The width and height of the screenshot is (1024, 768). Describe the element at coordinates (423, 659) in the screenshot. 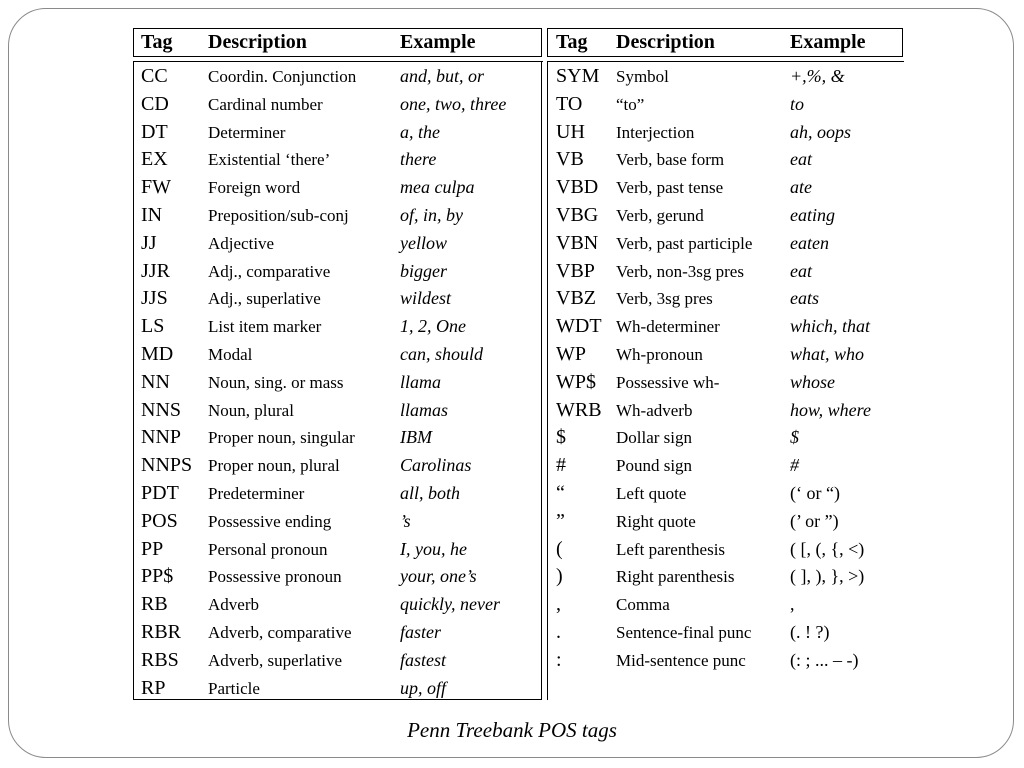

I see `cell-example: fastest` at that location.